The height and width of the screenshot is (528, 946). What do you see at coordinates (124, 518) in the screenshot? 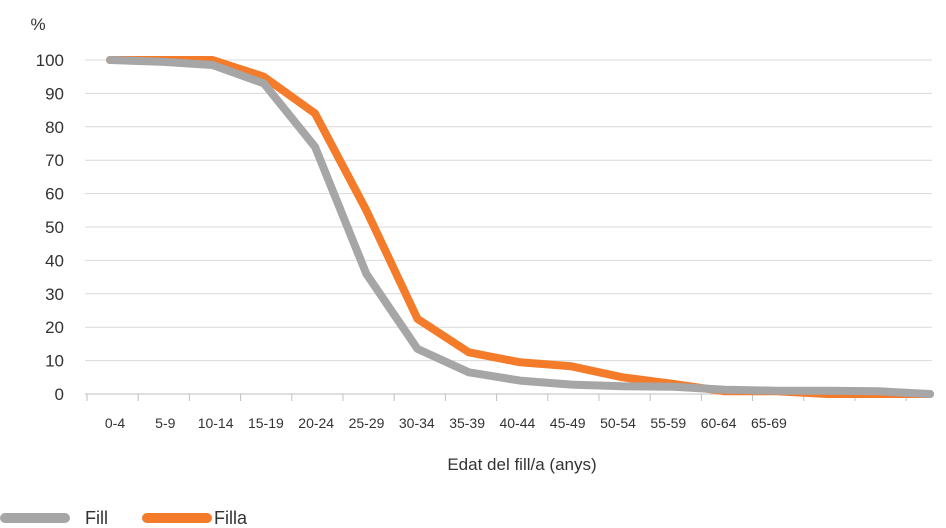
I see `legend: Fill Filla` at bounding box center [124, 518].